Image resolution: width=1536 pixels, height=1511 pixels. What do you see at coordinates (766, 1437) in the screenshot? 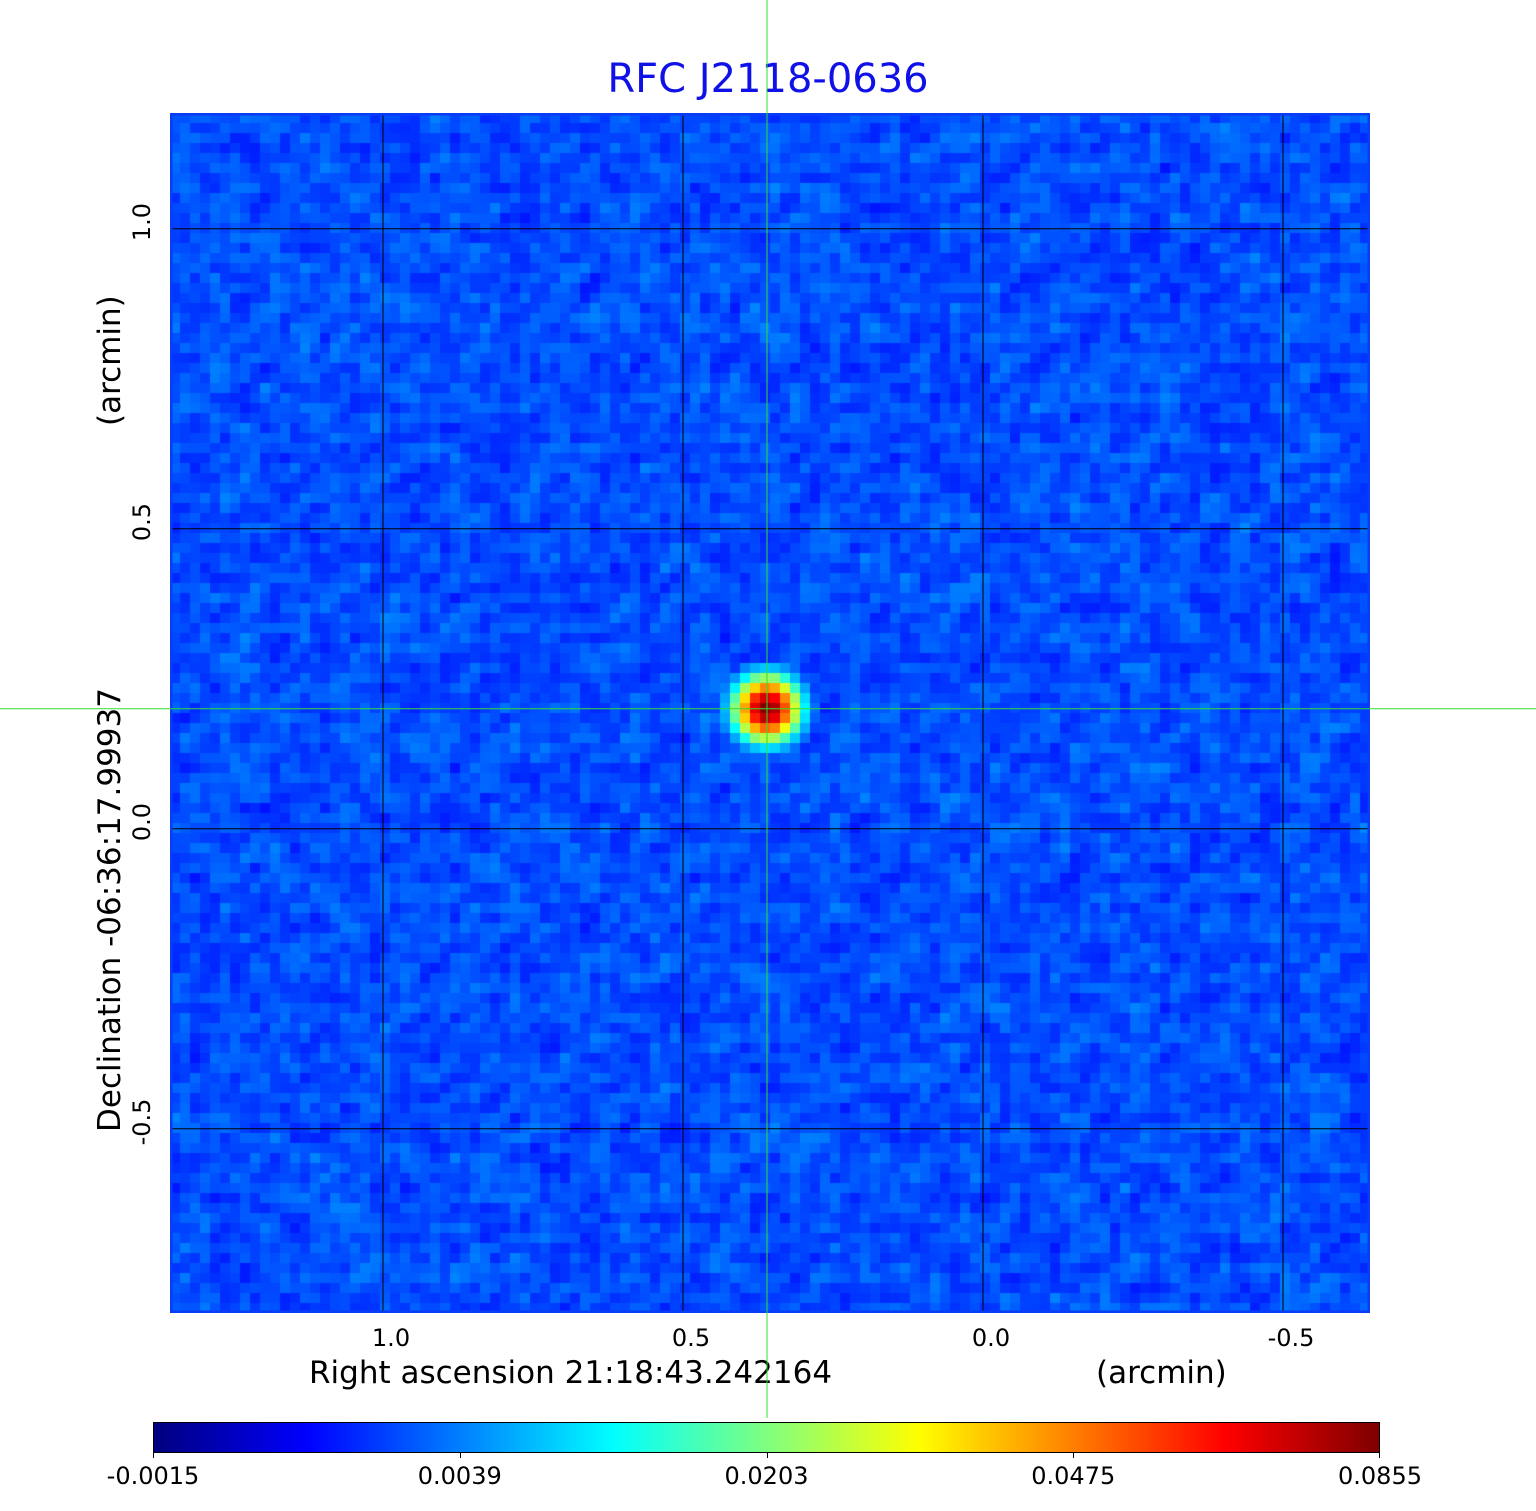
I see `colorbar` at bounding box center [766, 1437].